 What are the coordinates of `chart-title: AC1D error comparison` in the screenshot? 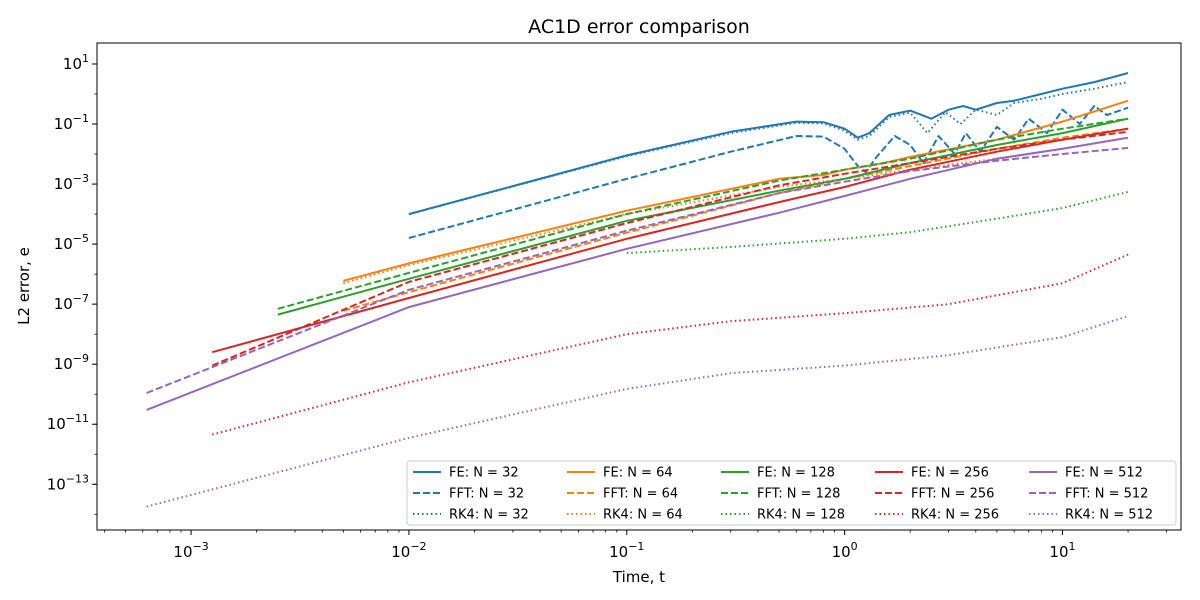 It's located at (639, 27).